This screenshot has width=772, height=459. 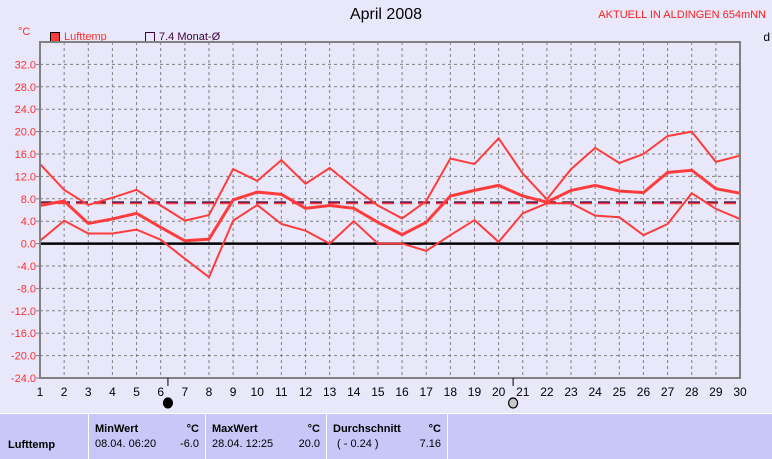 What do you see at coordinates (25, 155) in the screenshot?
I see `y-tick-label: 16.0` at bounding box center [25, 155].